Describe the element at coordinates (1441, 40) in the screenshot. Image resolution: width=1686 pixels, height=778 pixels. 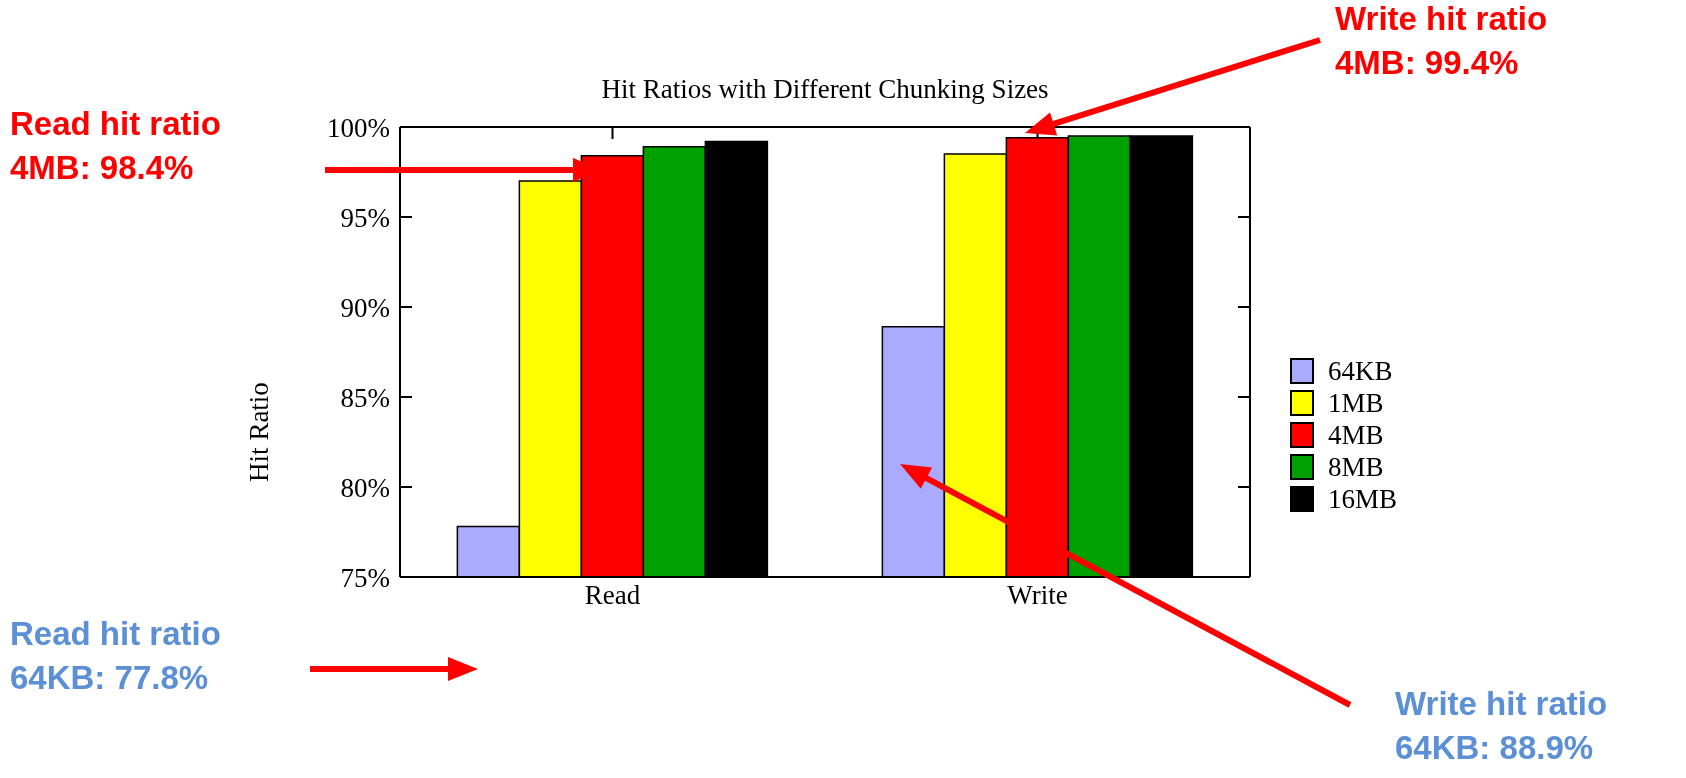
I see `text: Write hit ratio 4MB: 99.4%` at that location.